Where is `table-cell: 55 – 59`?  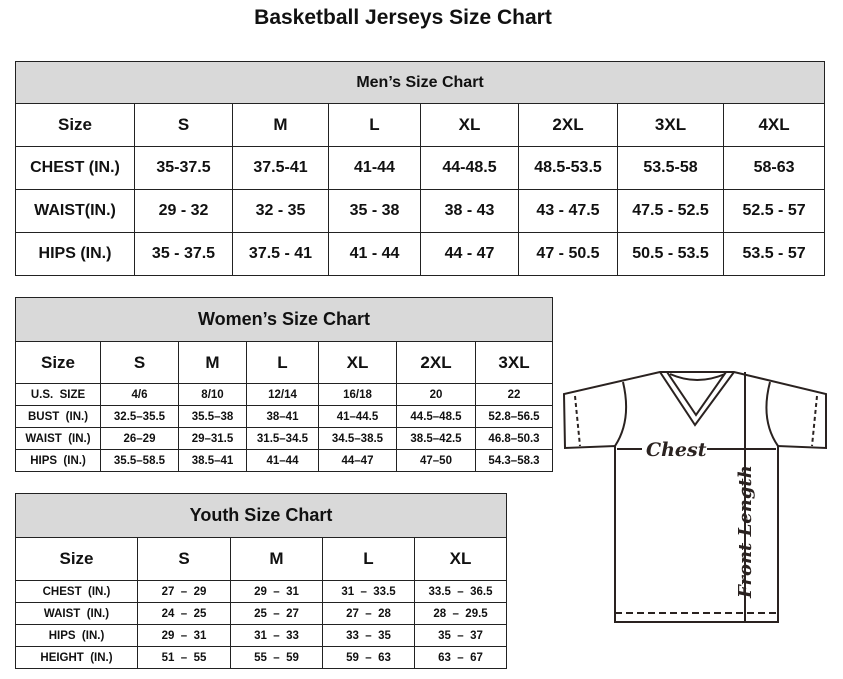
table-cell: 55 – 59 is located at coordinates (276, 657).